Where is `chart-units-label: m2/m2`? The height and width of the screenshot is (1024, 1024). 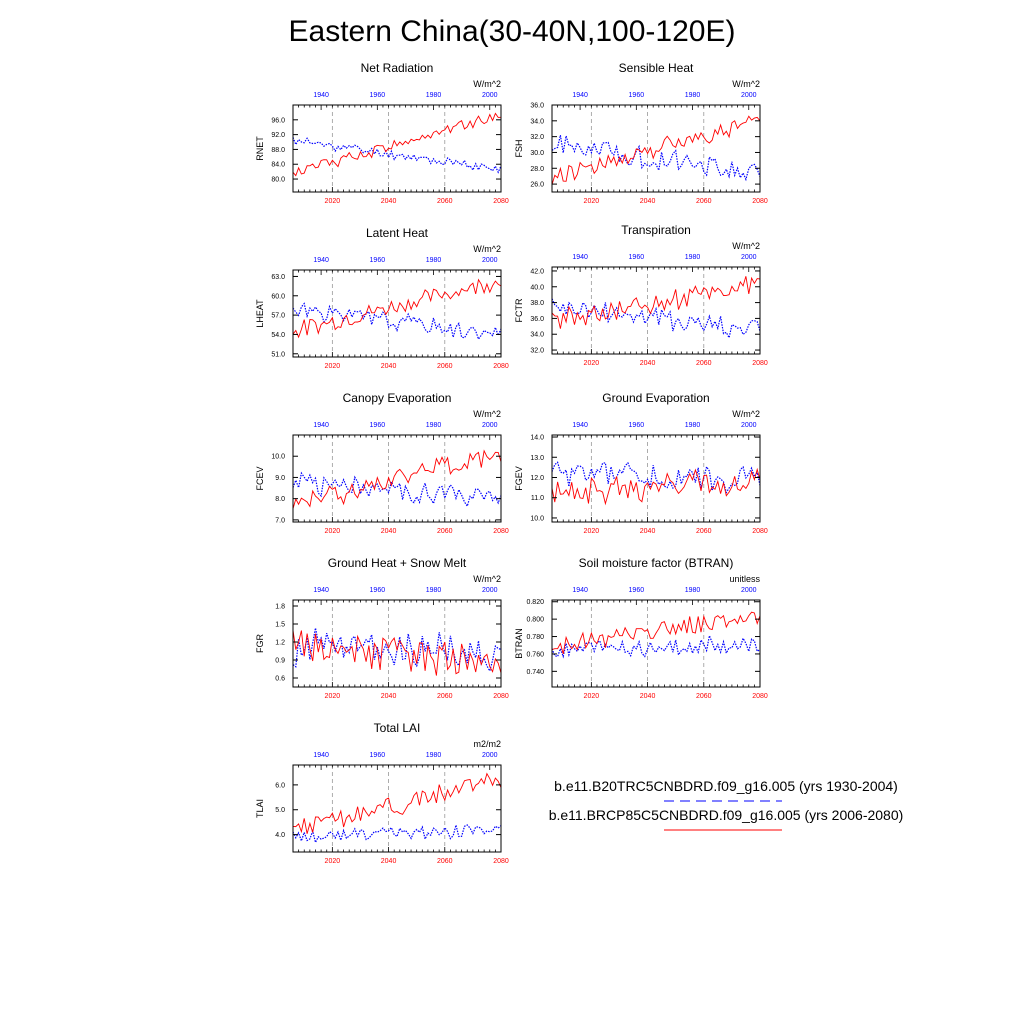 chart-units-label: m2/m2 is located at coordinates (487, 744).